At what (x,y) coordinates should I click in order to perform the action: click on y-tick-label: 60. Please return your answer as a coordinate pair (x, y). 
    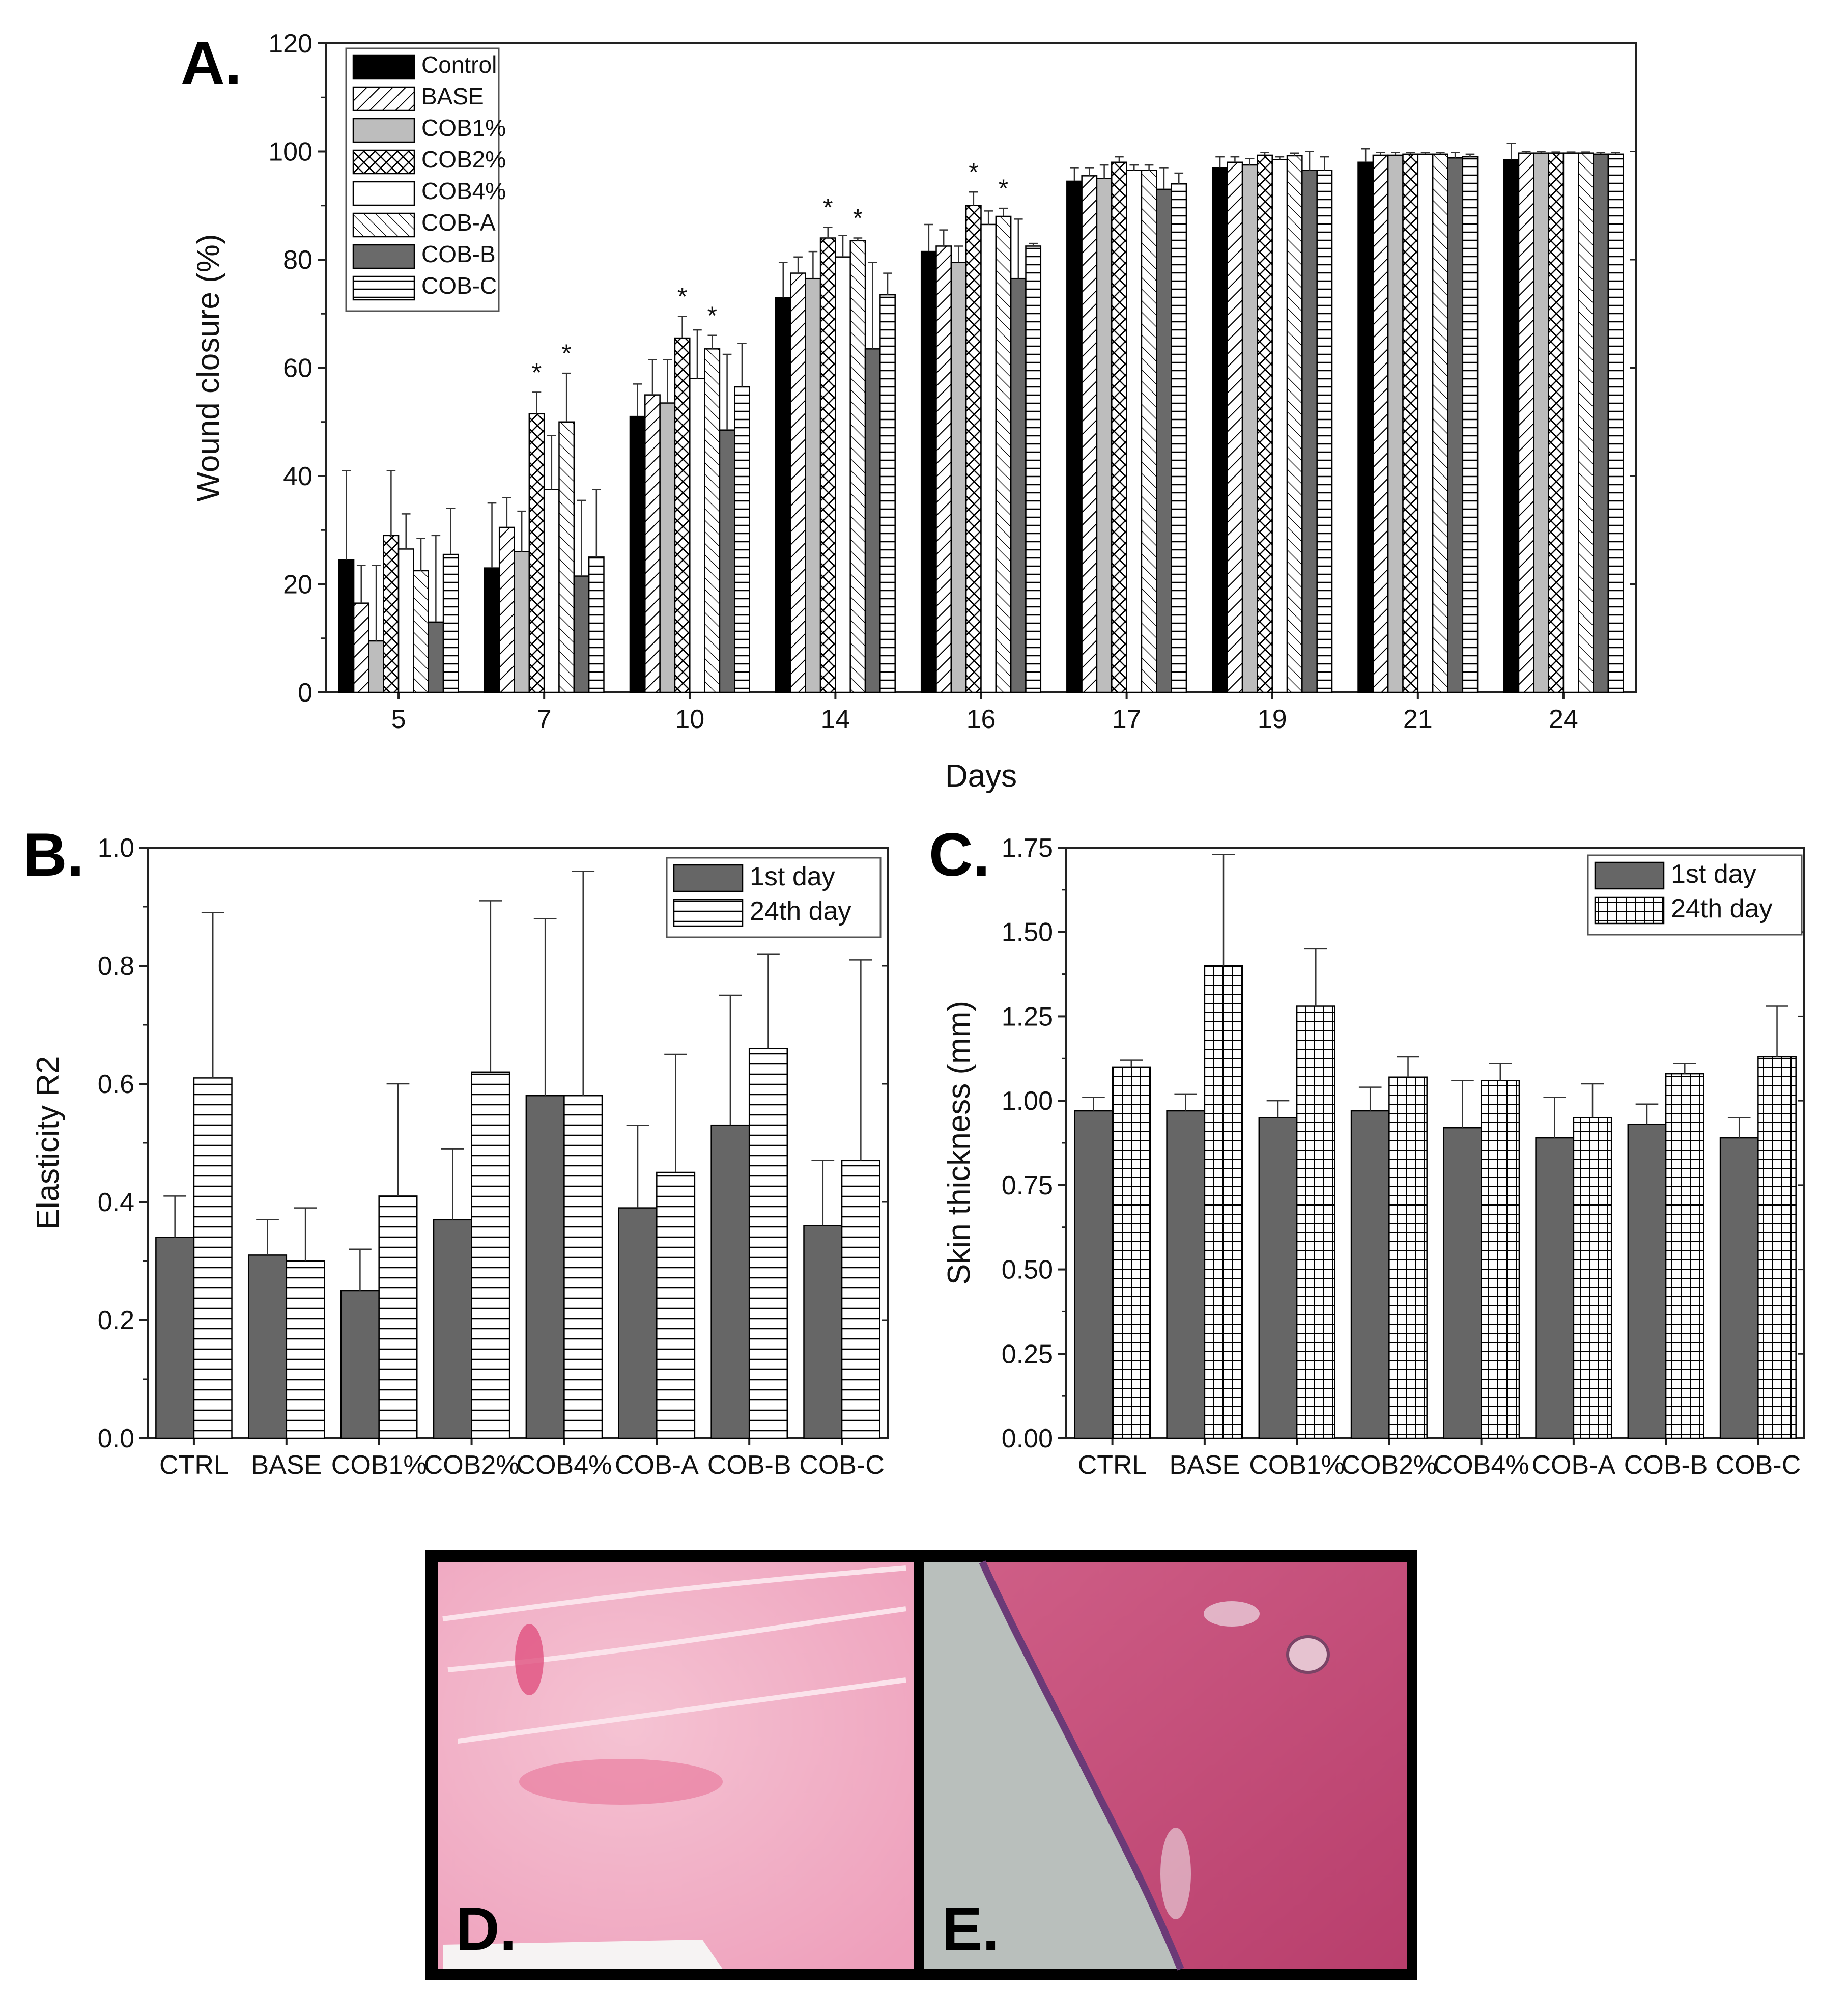
    Looking at the image, I should click on (298, 368).